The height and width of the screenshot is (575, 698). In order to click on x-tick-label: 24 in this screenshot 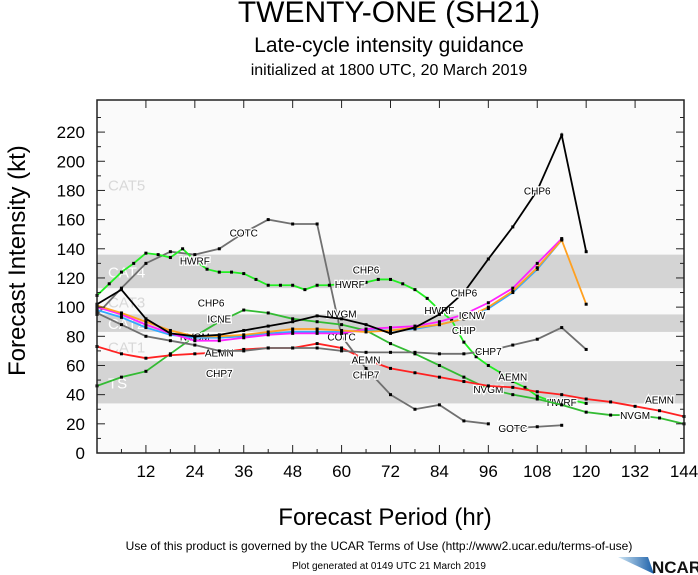, I will do `click(194, 471)`.